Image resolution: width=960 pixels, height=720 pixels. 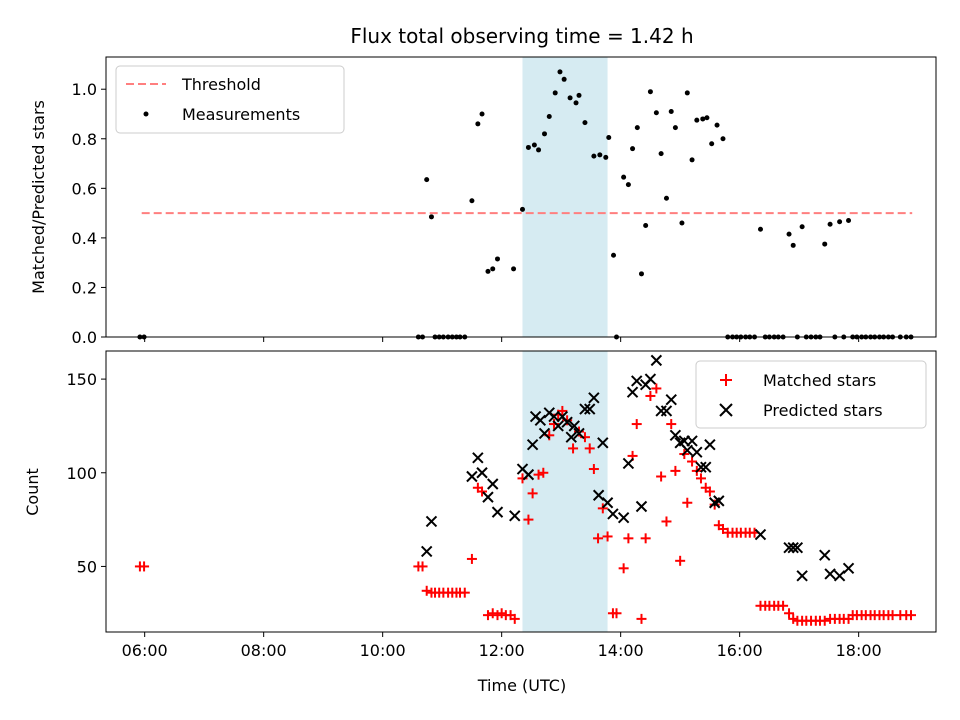 What do you see at coordinates (146, 114) in the screenshot?
I see `legend-measurements-swatch` at bounding box center [146, 114].